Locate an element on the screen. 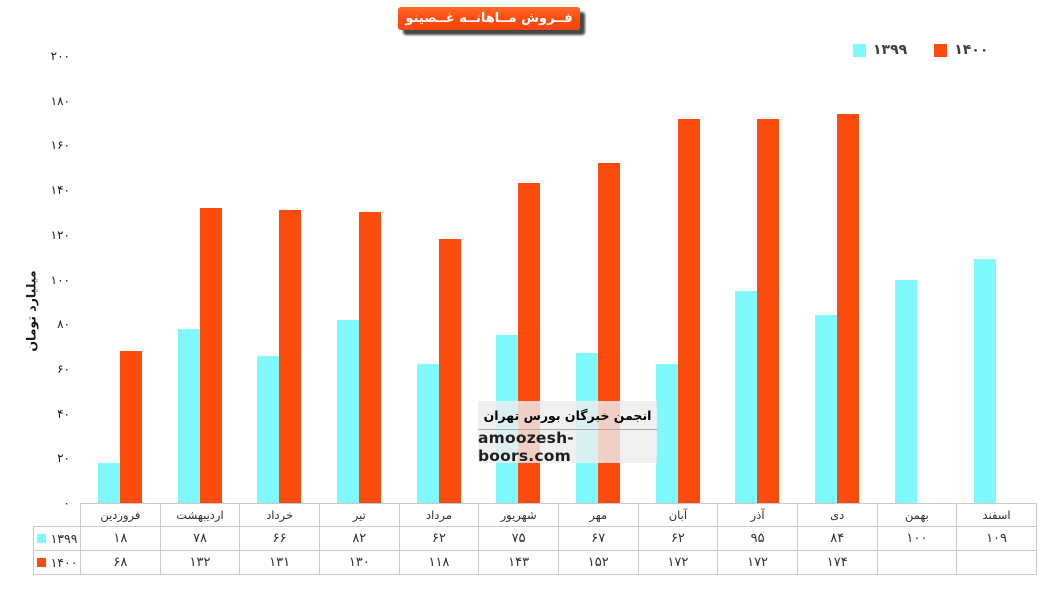 Image resolution: width=1047 pixels, height=606 pixels. legend-label-1400: ۱۴۰۰ is located at coordinates (971, 50).